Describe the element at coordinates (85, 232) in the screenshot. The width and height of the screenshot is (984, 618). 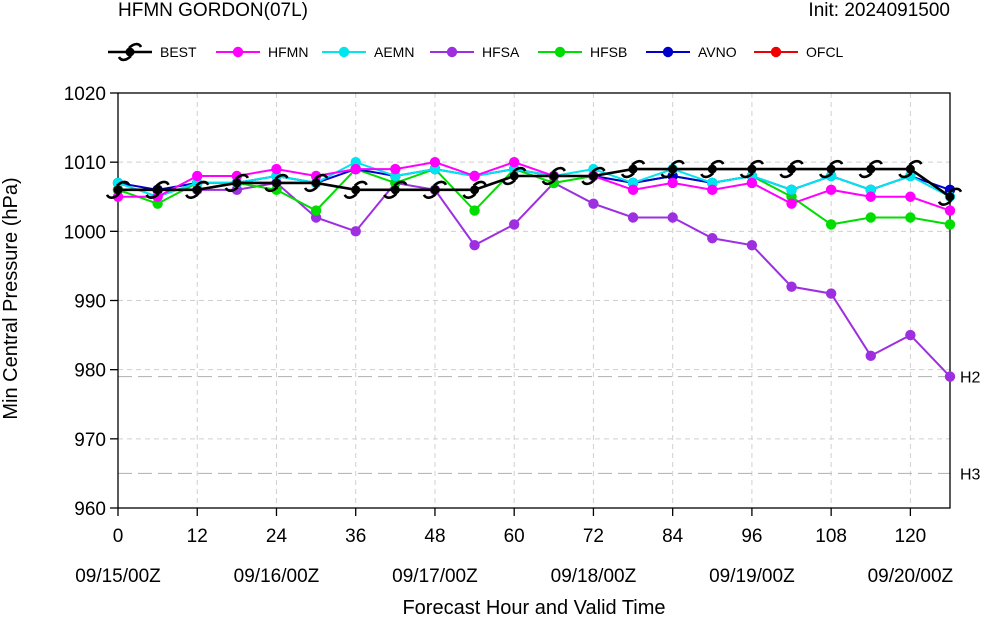
I see `y-tick-label: 1000` at that location.